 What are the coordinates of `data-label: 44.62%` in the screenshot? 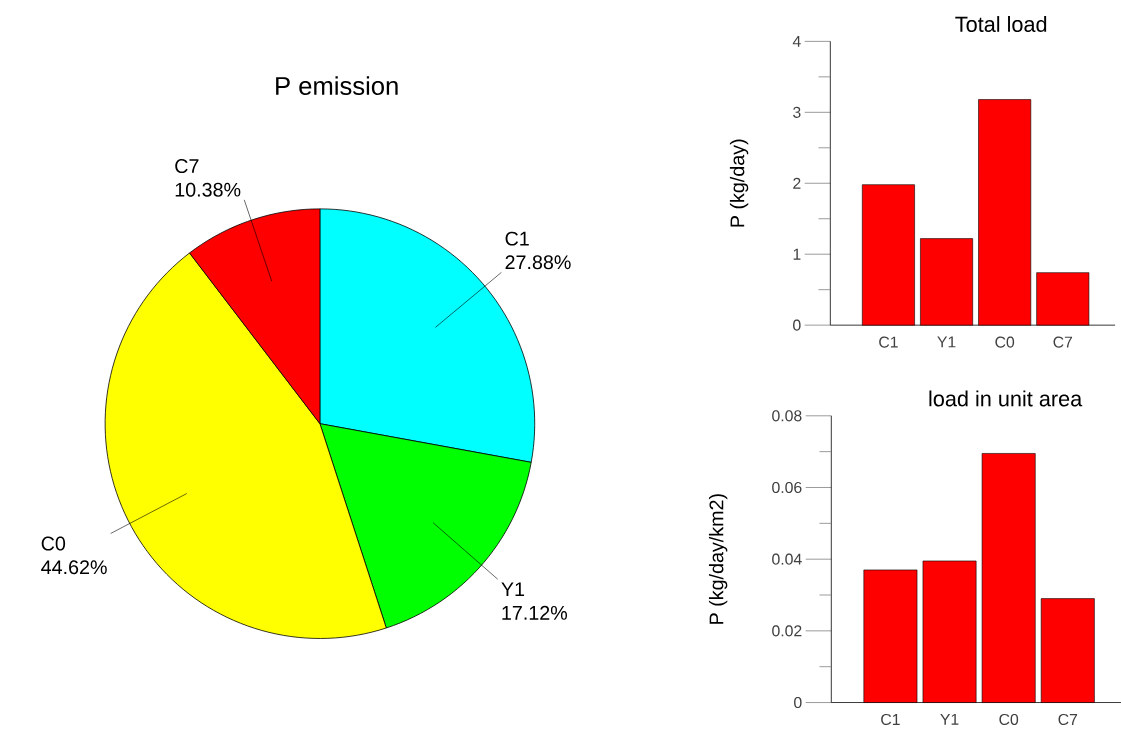 It's located at (74, 567).